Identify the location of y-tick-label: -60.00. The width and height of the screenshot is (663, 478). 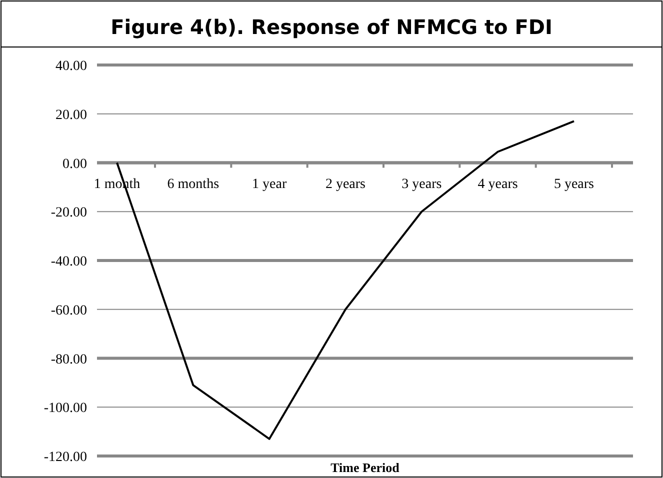
(68, 310).